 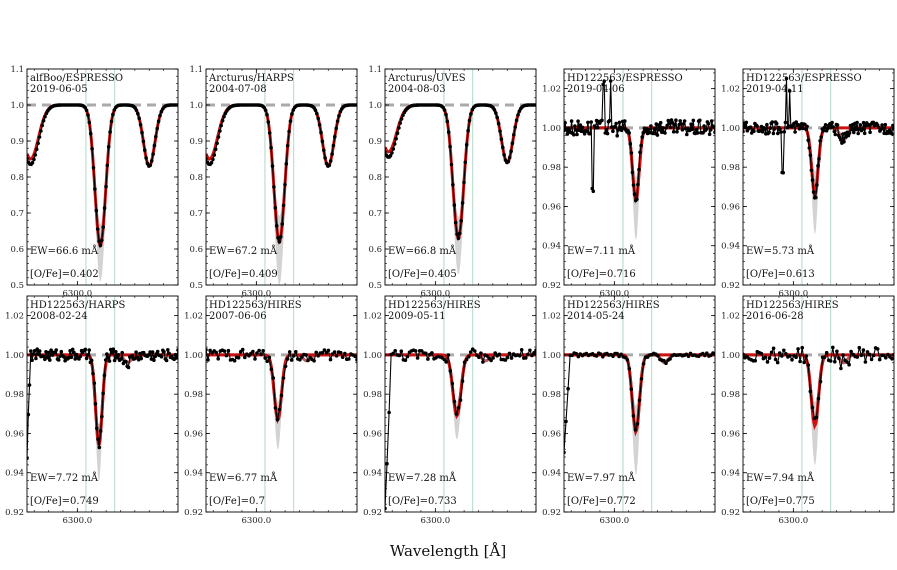 What do you see at coordinates (64, 478) in the screenshot?
I see `equivalent-width: EW=7.72 mÅ` at bounding box center [64, 478].